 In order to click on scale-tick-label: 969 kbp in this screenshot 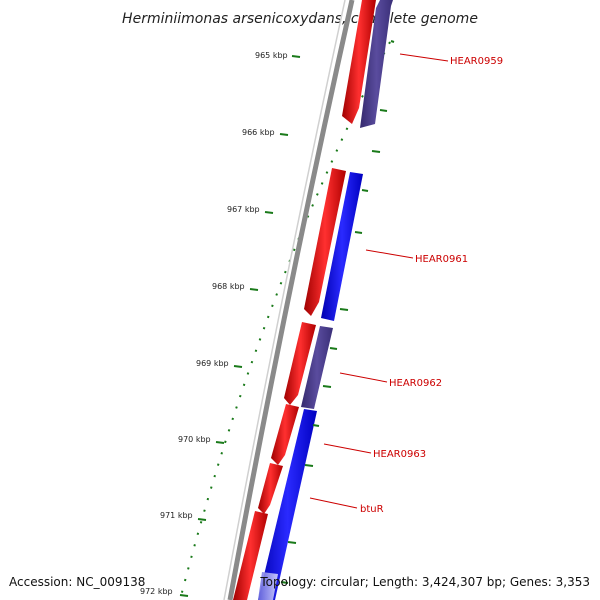, I will do `click(212, 363)`.